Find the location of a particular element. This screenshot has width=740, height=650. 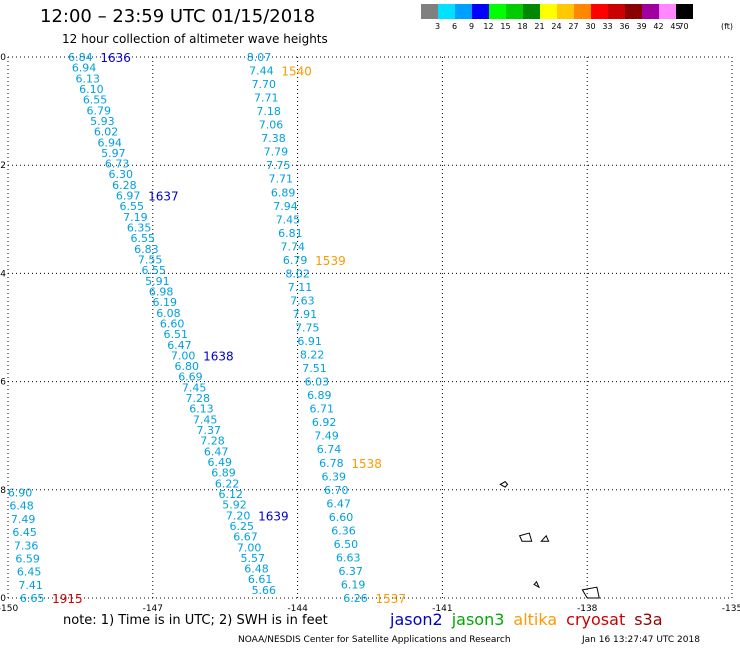

wave-height-value: 6.08 is located at coordinates (168, 313).